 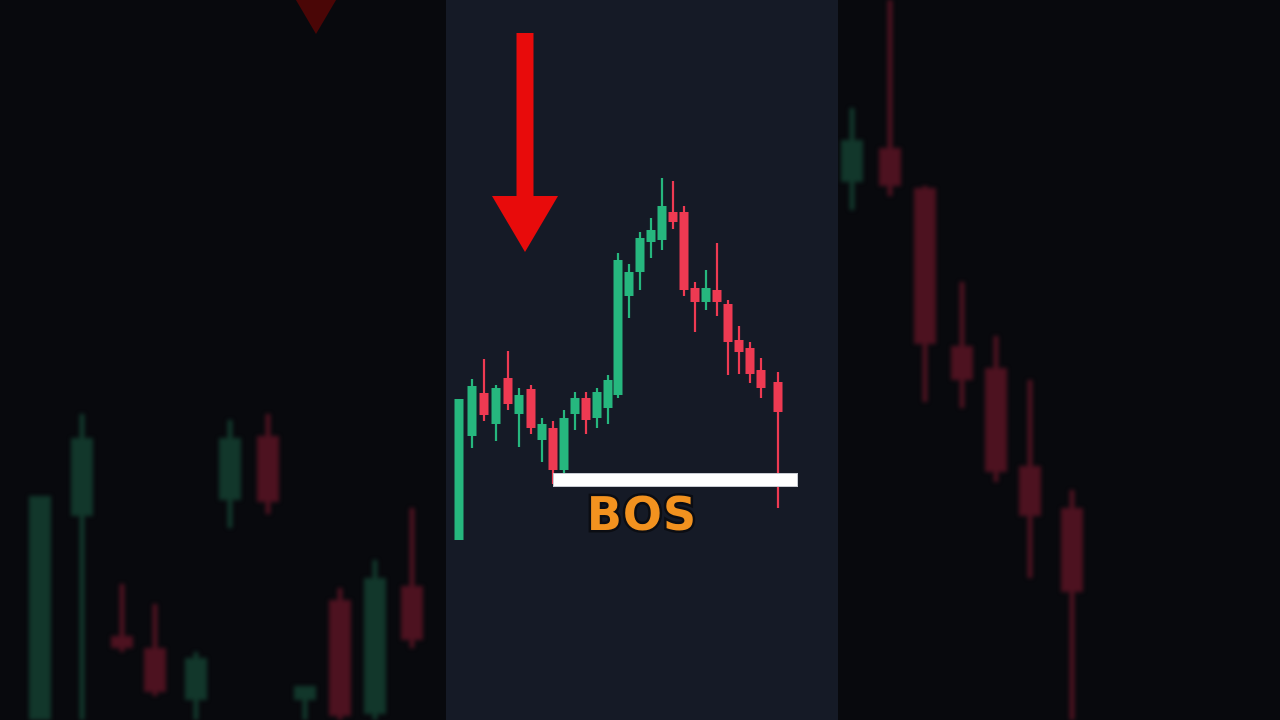 What do you see at coordinates (525, 142) in the screenshot?
I see `down-arrow-icon` at bounding box center [525, 142].